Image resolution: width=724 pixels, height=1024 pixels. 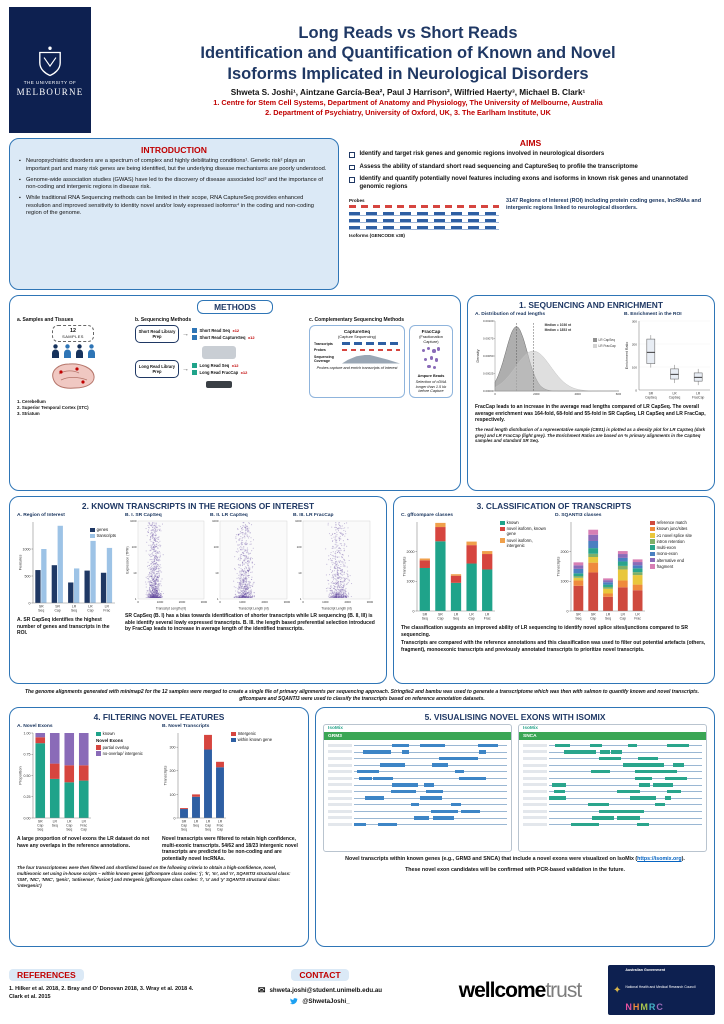 What do you see at coordinates (679, 528) in the screenshot?
I see `legend-item: known junc/sites` at bounding box center [679, 528].